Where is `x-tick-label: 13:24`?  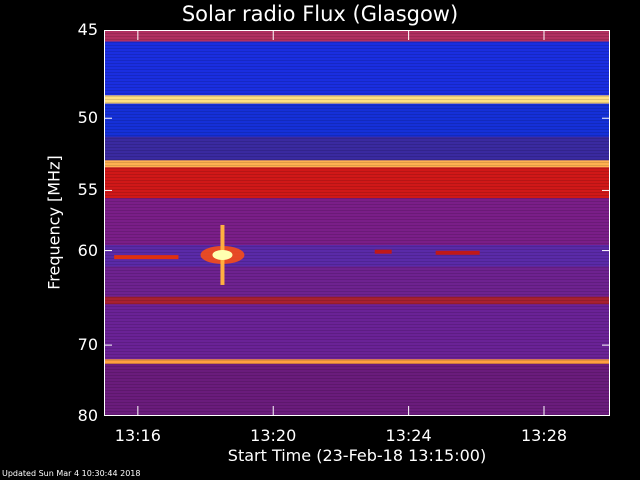
x-tick-label: 13:24 is located at coordinates (408, 435).